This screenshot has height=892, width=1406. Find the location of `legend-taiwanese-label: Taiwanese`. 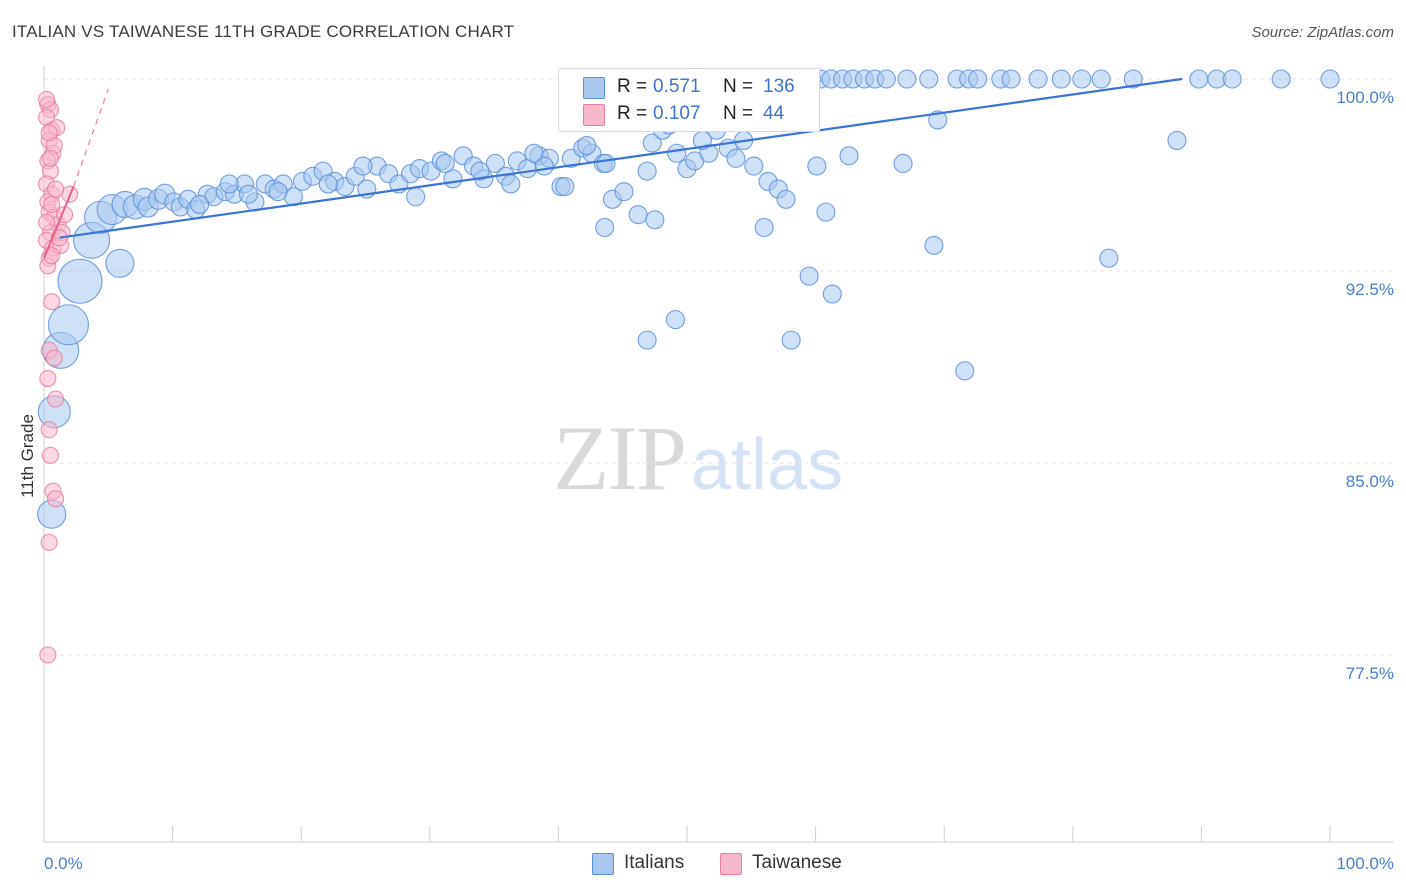

legend-taiwanese-label: Taiwanese is located at coordinates (797, 862).